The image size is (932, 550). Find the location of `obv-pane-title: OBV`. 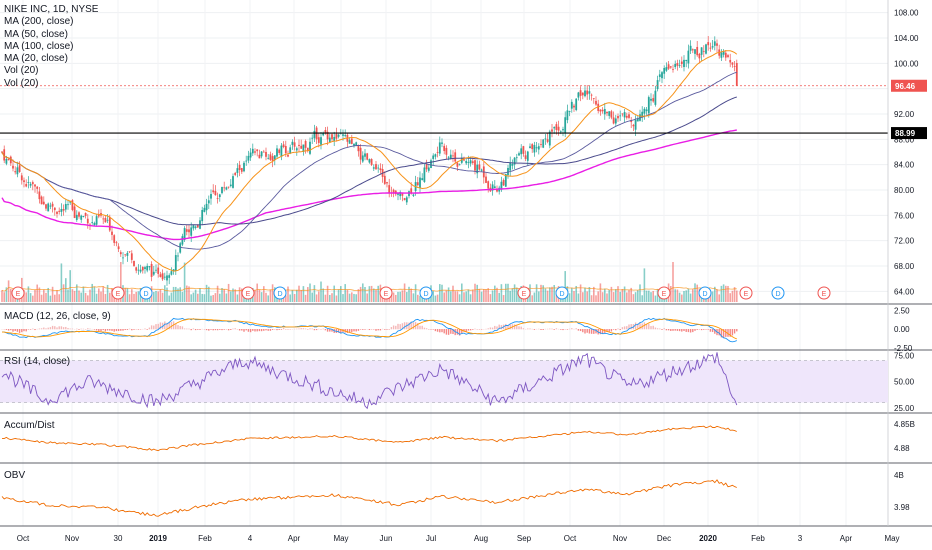

obv-pane-title: OBV is located at coordinates (15, 475).